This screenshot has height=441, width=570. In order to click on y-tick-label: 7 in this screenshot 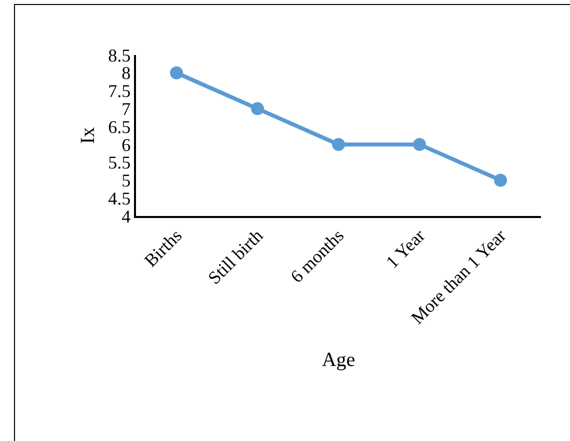, I will do `click(126, 108)`.